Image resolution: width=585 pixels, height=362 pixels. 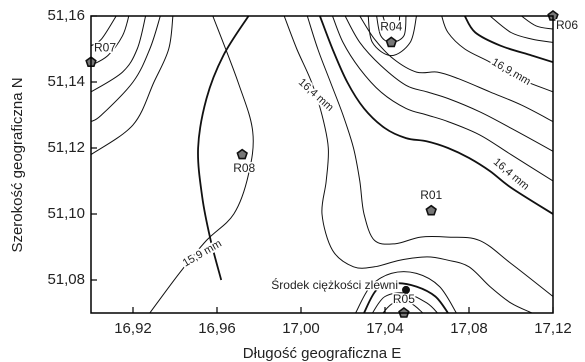 What do you see at coordinates (66, 81) in the screenshot?
I see `y-tick-label: 51,14` at bounding box center [66, 81].